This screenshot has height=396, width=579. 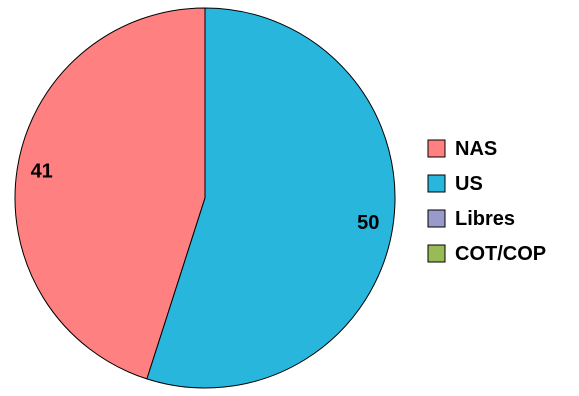 I want to click on pie-data-labels: 41 50, so click(x=205, y=197).